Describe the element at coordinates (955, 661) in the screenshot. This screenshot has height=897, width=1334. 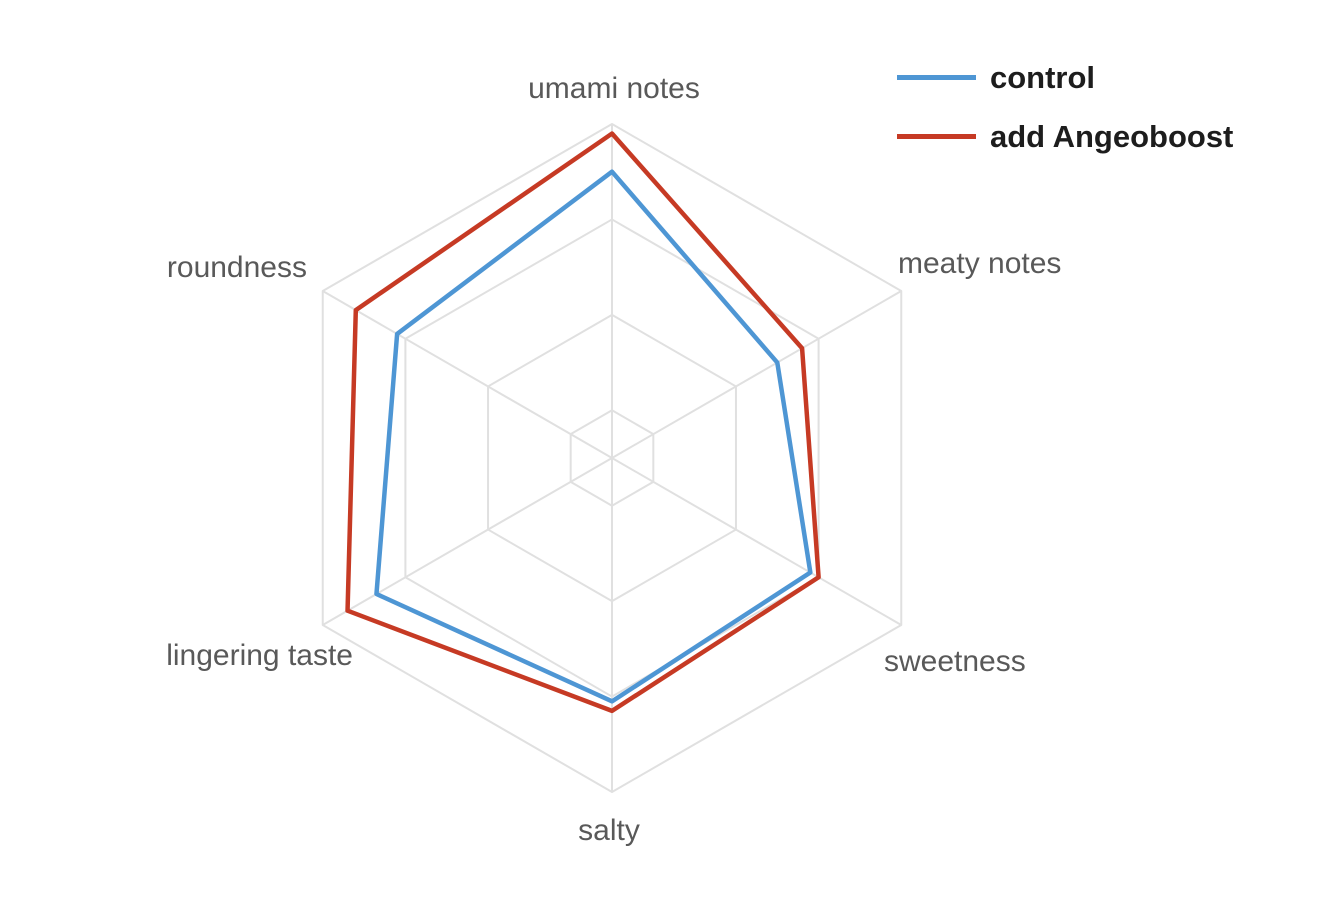
I see `axis-label-sweetness: sweetness` at that location.